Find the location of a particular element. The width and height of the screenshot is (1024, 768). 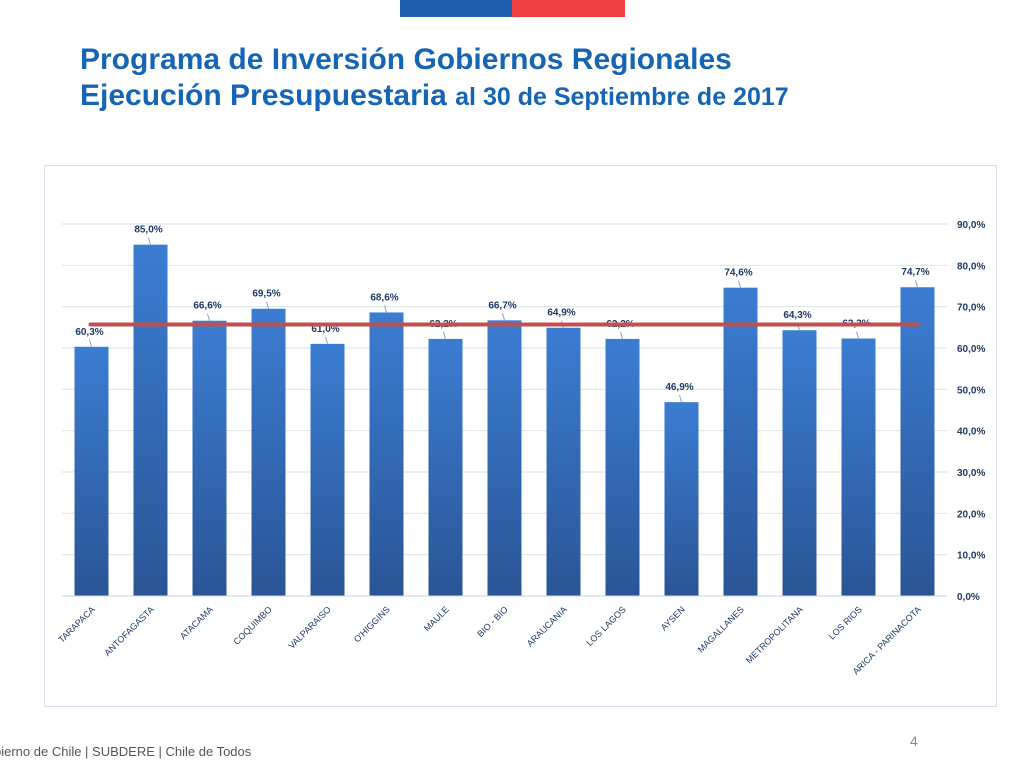

category-label: ARICA - PARINACOTA is located at coordinates (887, 640).